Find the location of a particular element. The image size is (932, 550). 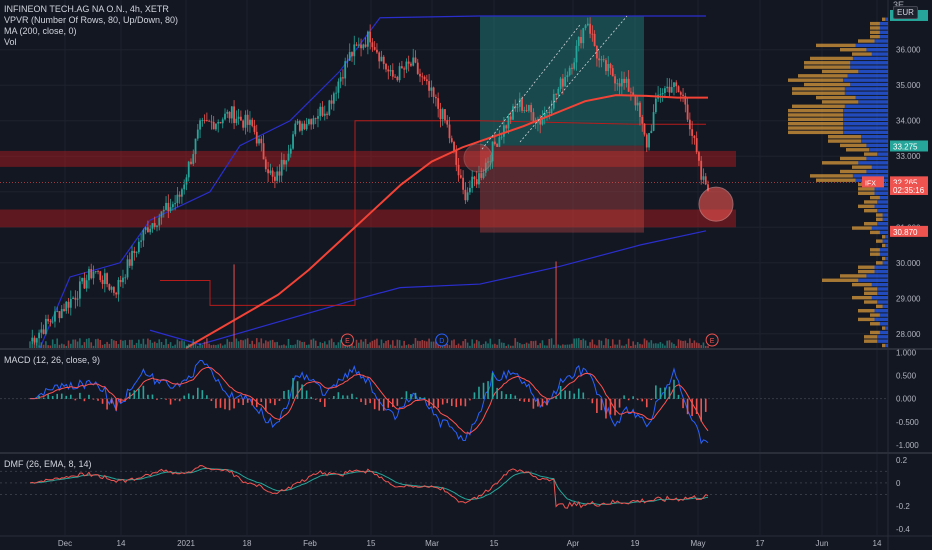

vpvr-legend: VPVR (Number Of Rows, 80, Up/Down, 80) is located at coordinates (91, 20).